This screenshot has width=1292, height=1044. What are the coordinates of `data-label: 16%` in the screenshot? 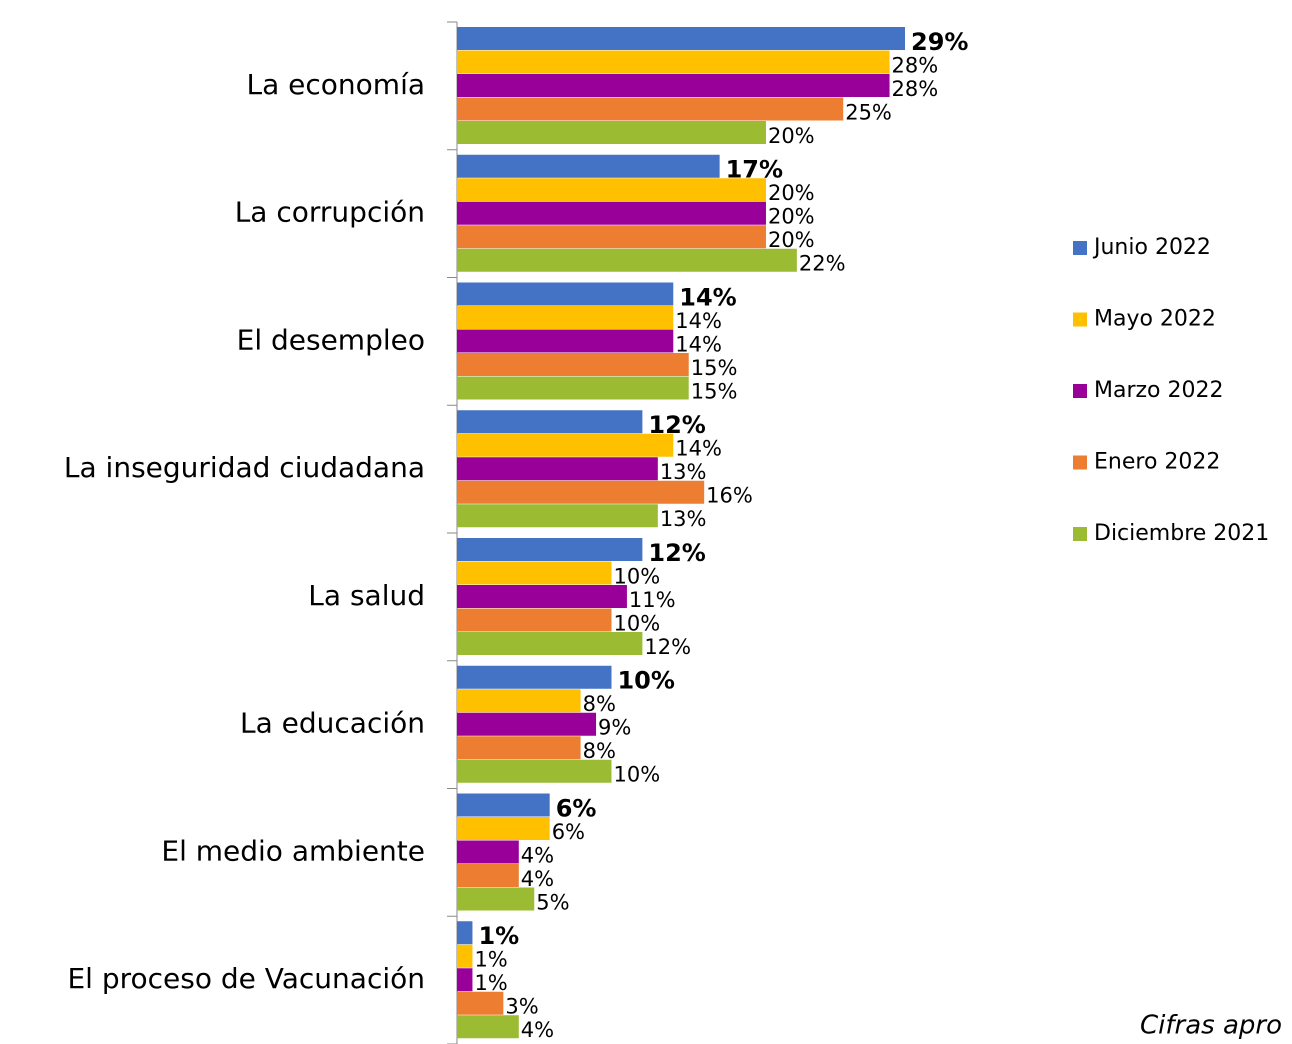 It's located at (729, 496).